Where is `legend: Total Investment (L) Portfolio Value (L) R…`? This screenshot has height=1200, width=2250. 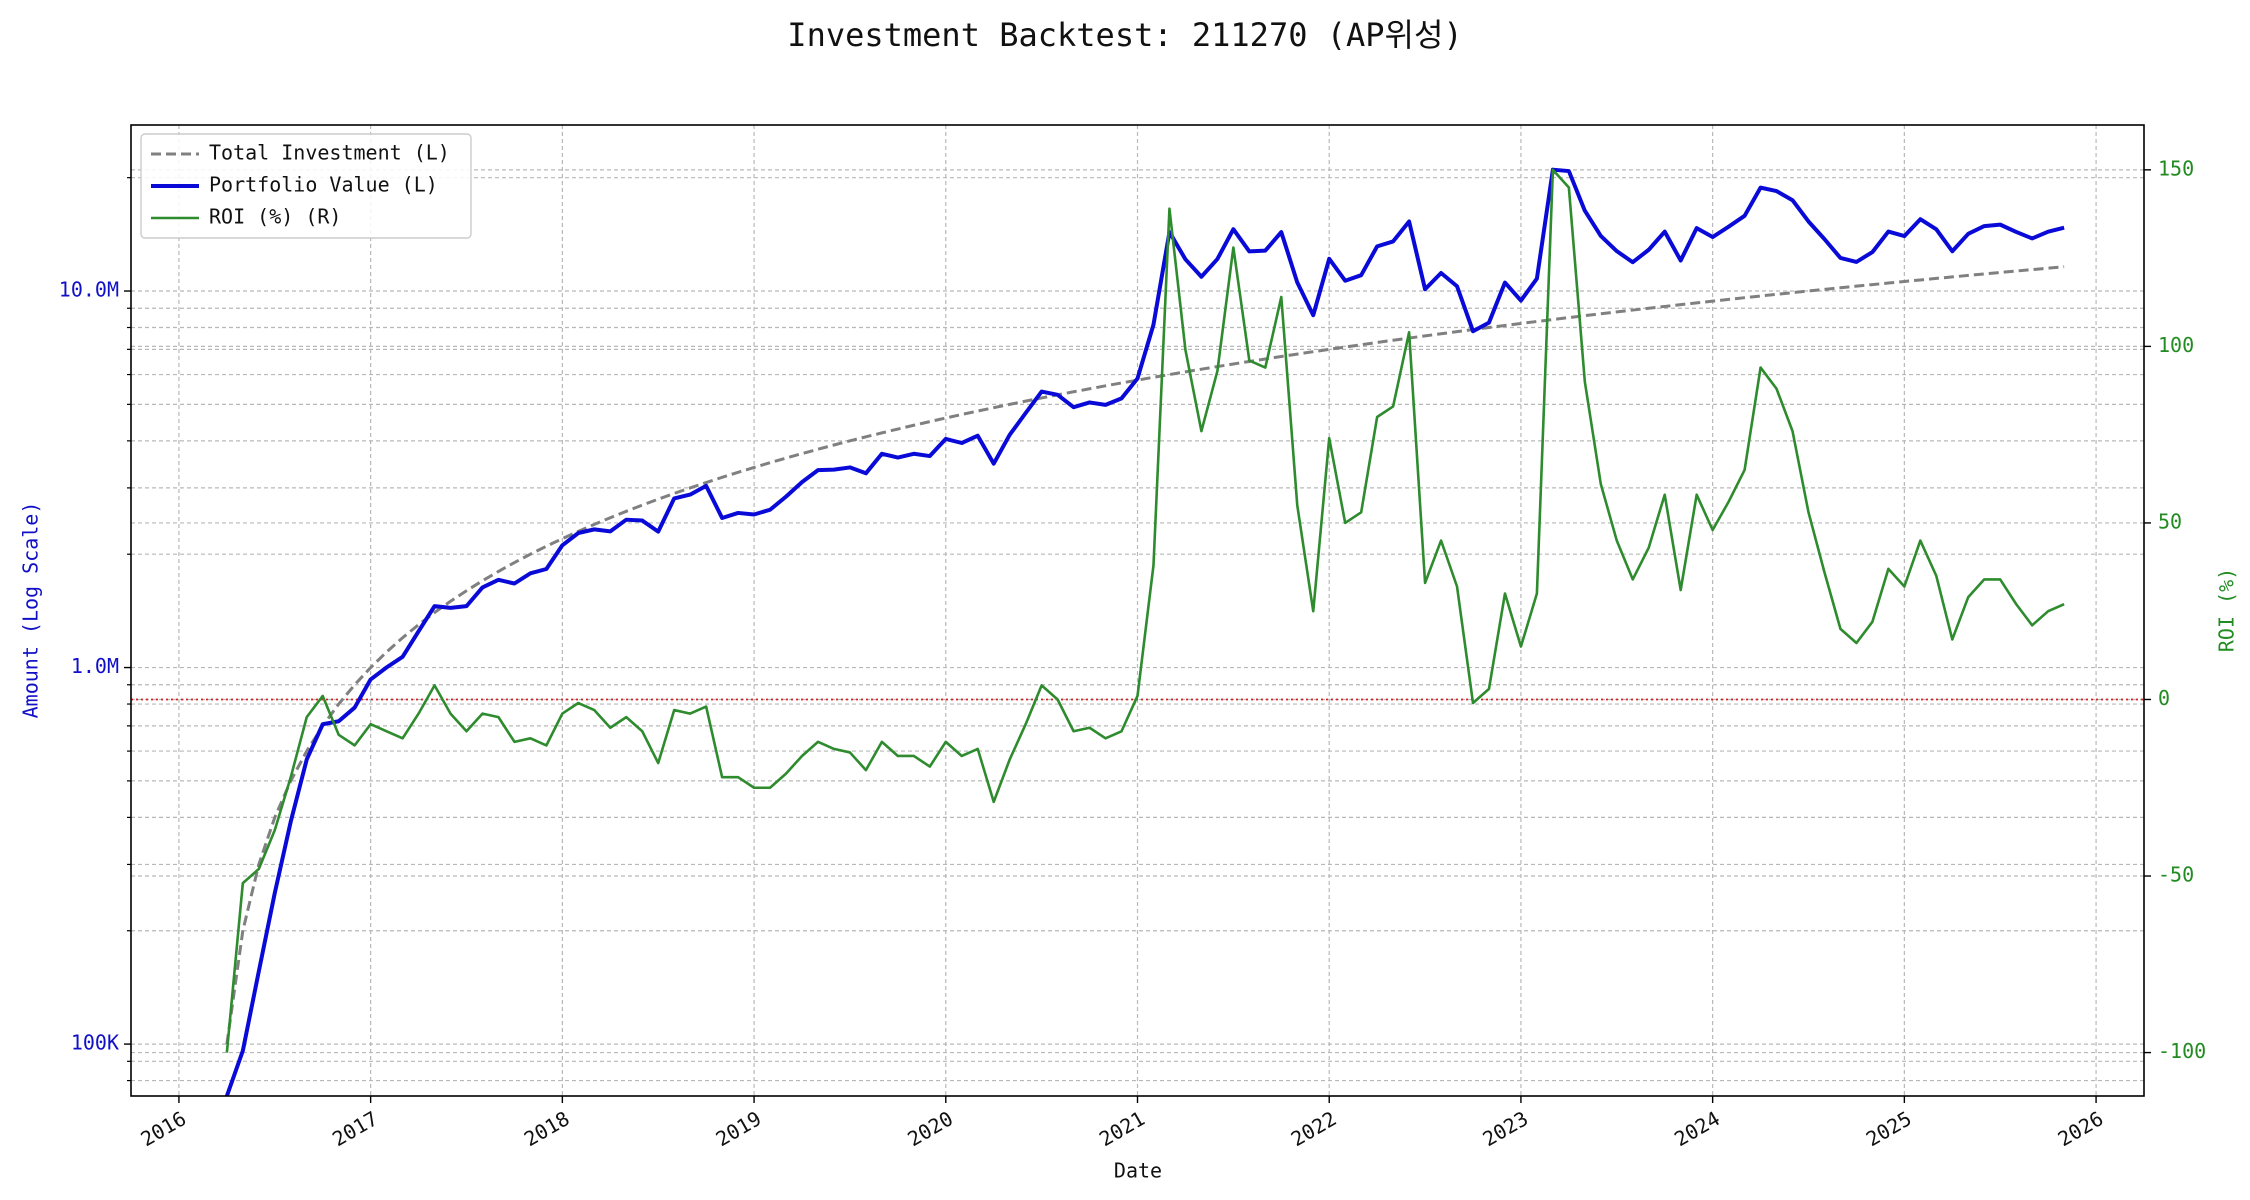 legend: Total Investment (L) Portfolio Value (L) R… is located at coordinates (306, 186).